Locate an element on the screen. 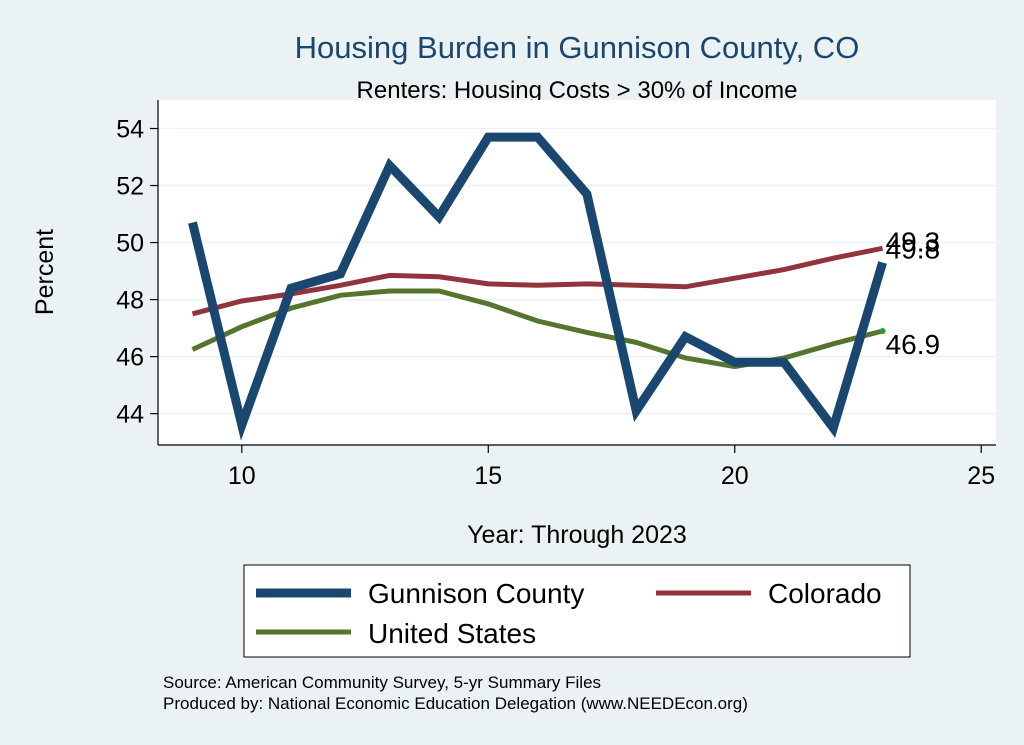 This screenshot has height=745, width=1024. y-tick-label: 46 is located at coordinates (130, 358).